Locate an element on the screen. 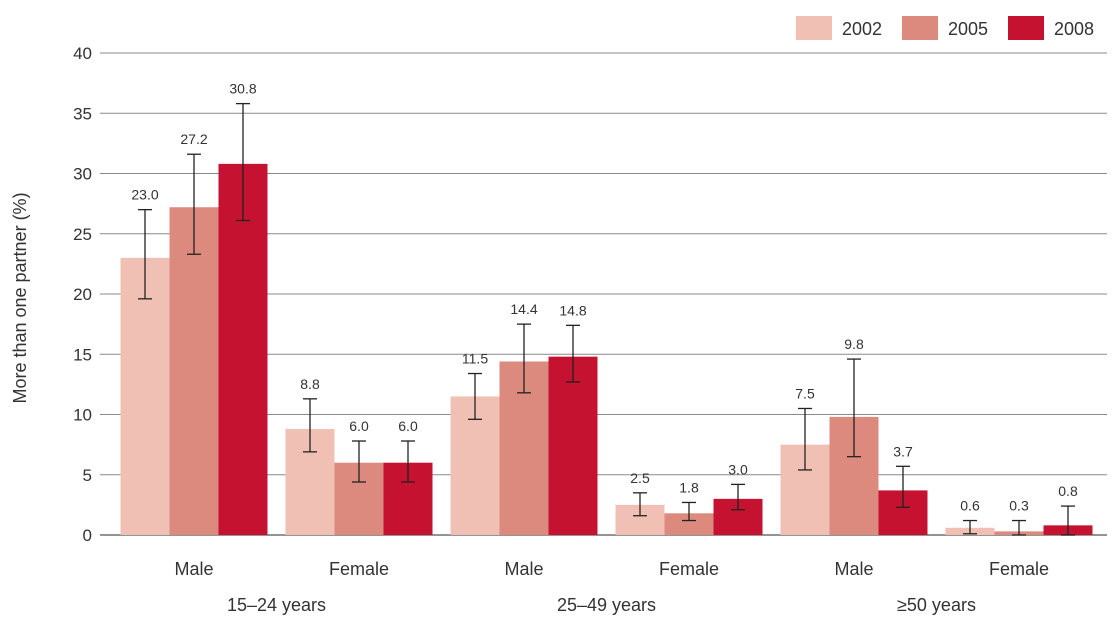 This screenshot has width=1113, height=619. legend-label: 2008 is located at coordinates (1074, 29).